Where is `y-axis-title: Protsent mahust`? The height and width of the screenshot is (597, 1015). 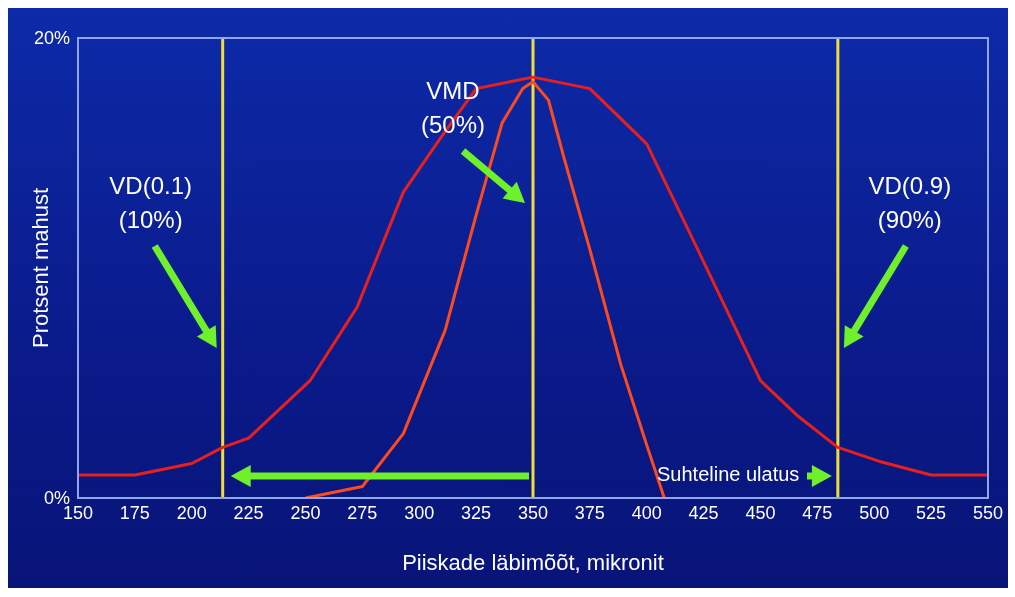 y-axis-title: Protsent mahust is located at coordinates (40, 267).